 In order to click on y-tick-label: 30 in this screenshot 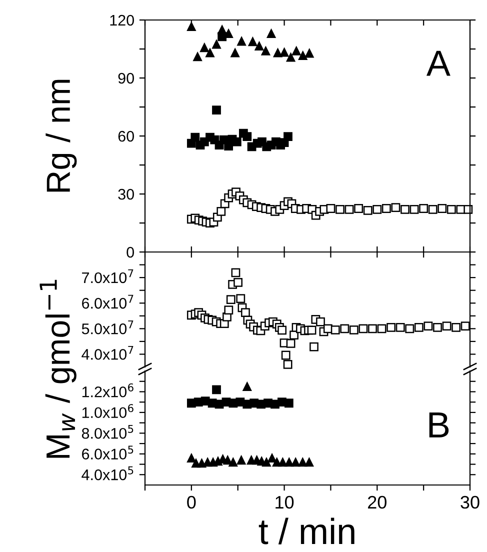, I will do `click(126, 194)`.